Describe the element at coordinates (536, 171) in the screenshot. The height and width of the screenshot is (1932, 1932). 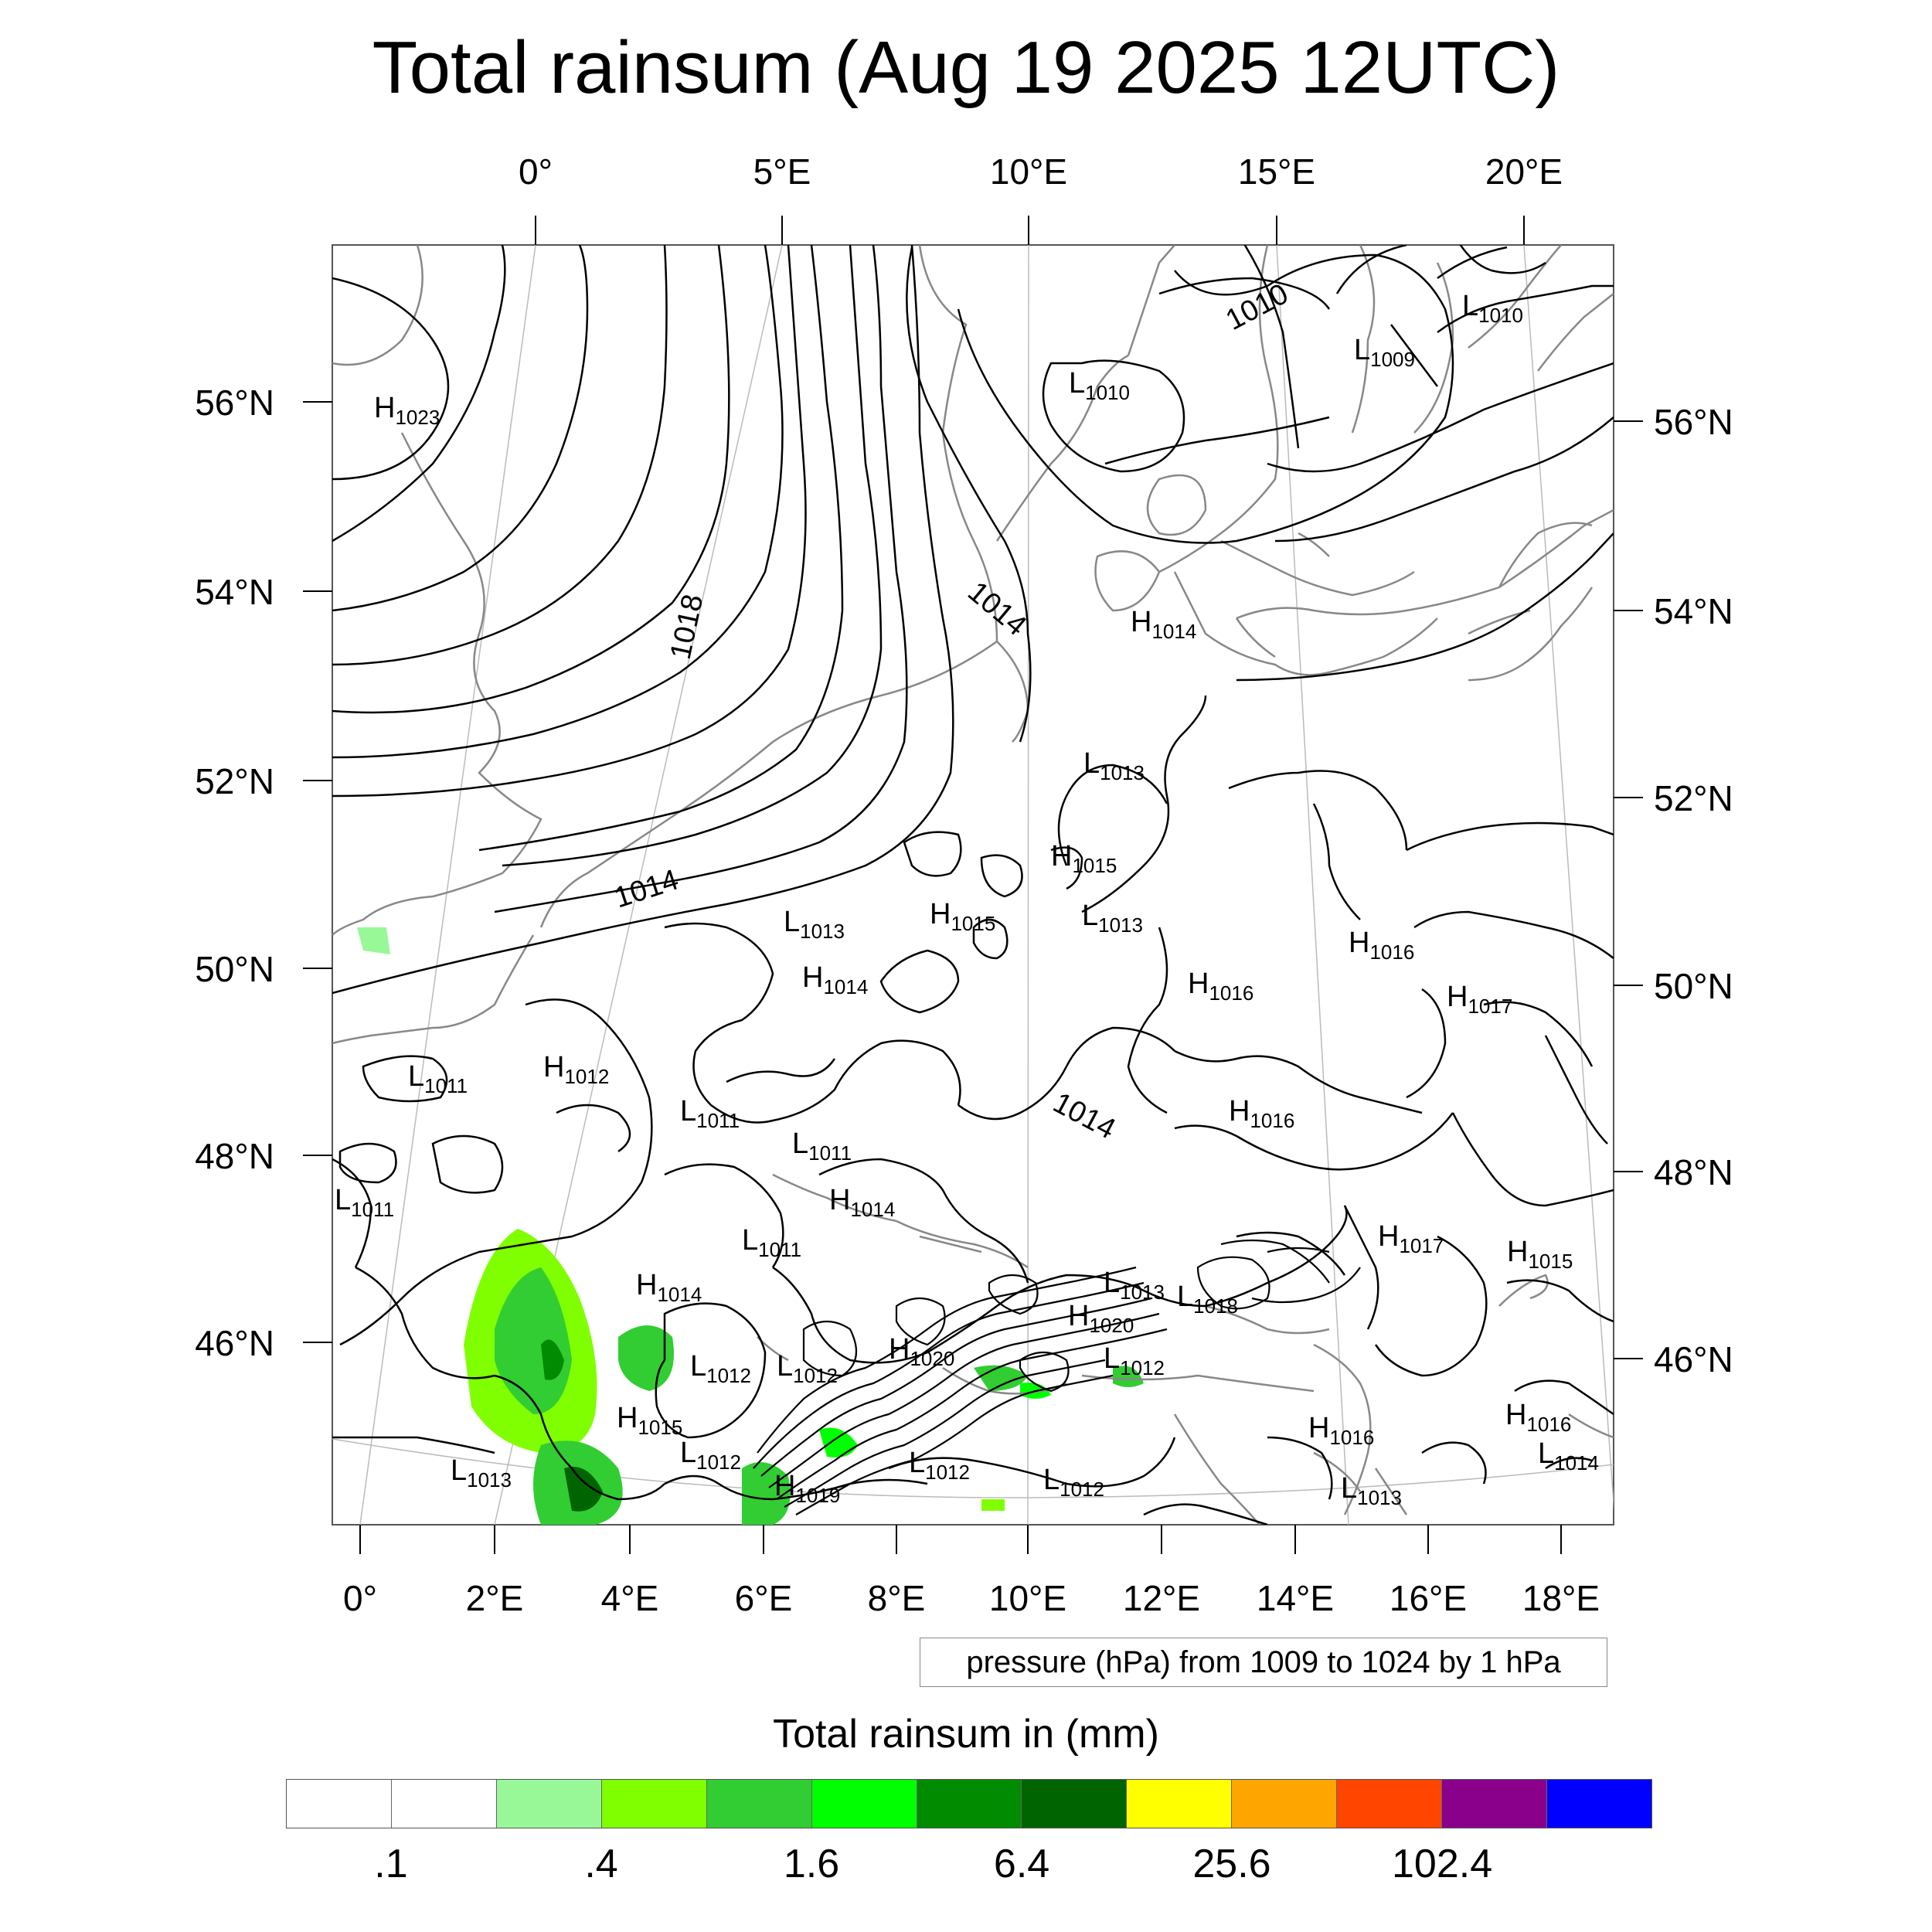
I see `top-lon-label: 0°` at that location.